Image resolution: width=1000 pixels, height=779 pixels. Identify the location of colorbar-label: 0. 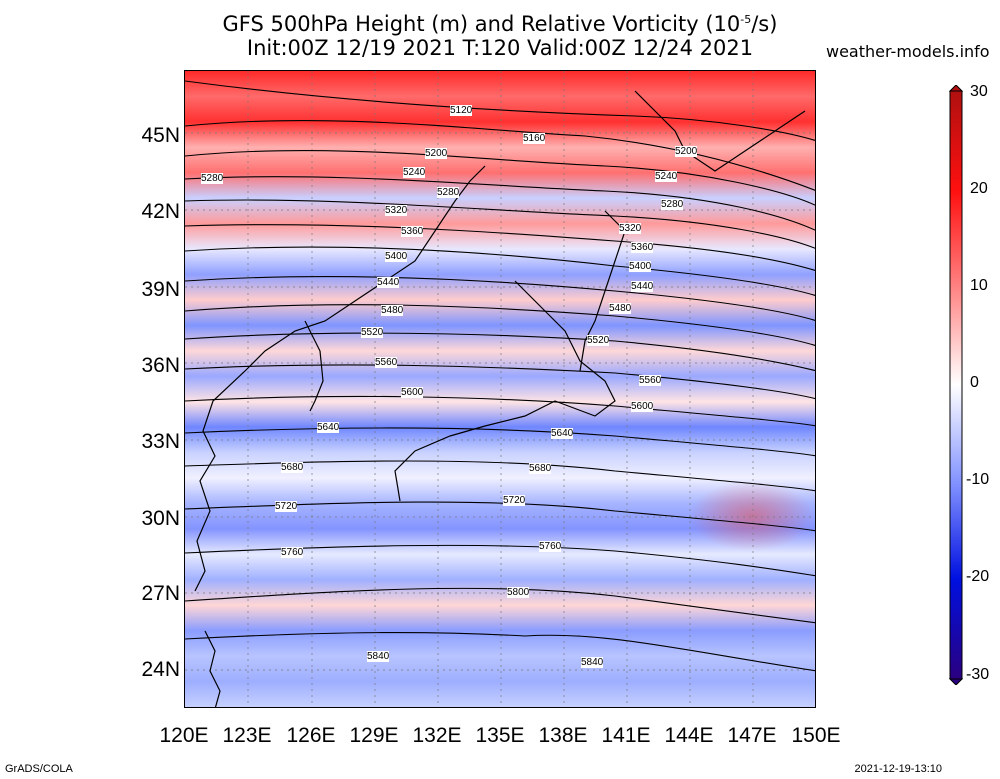
(974, 382).